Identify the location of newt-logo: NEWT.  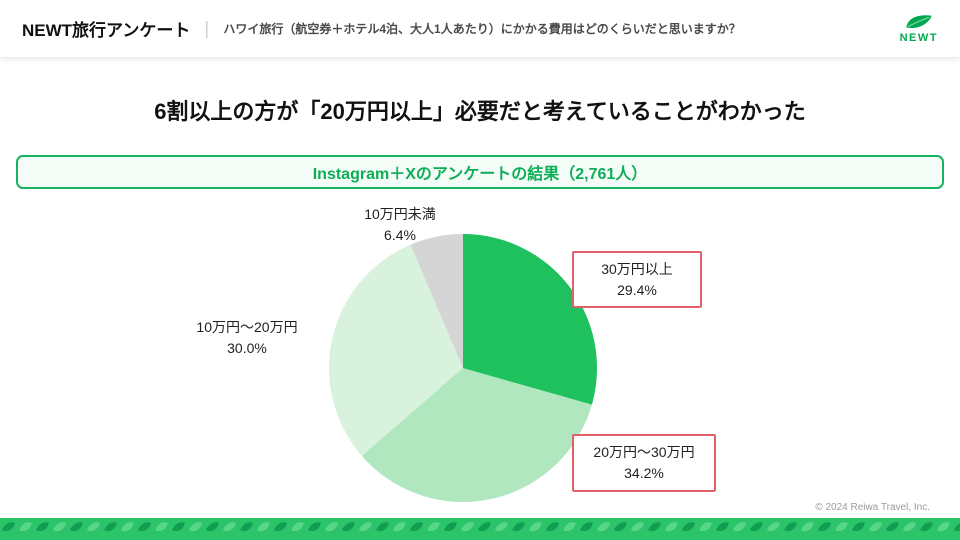
(919, 28).